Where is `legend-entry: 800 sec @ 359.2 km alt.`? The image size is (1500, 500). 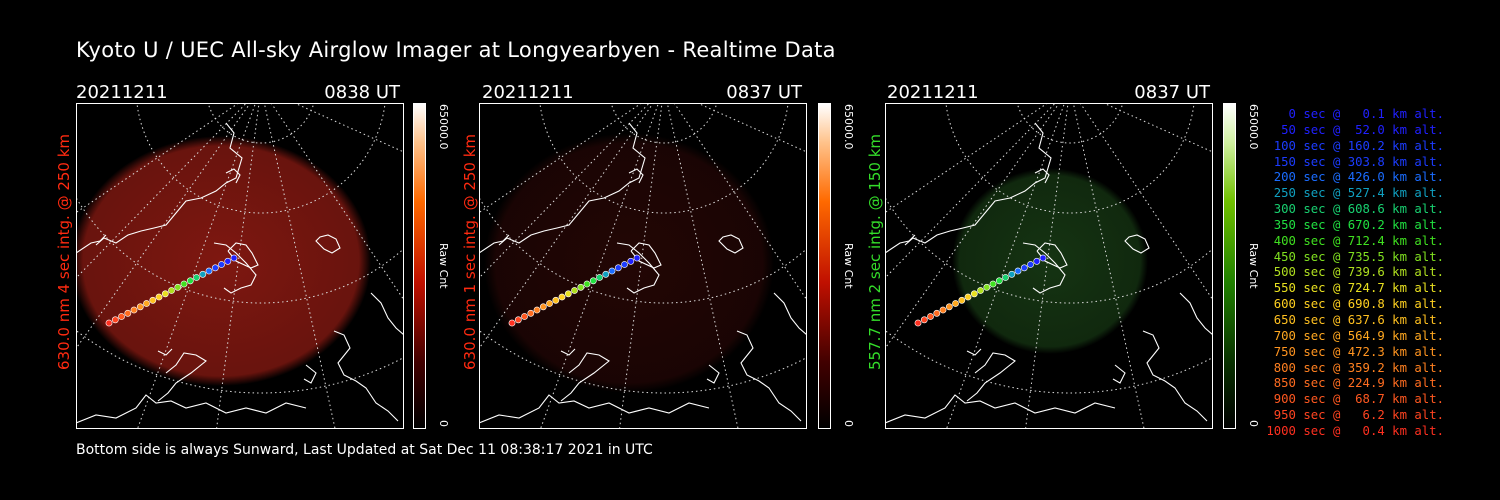
legend-entry: 800 sec @ 359.2 km alt. is located at coordinates (1358, 367).